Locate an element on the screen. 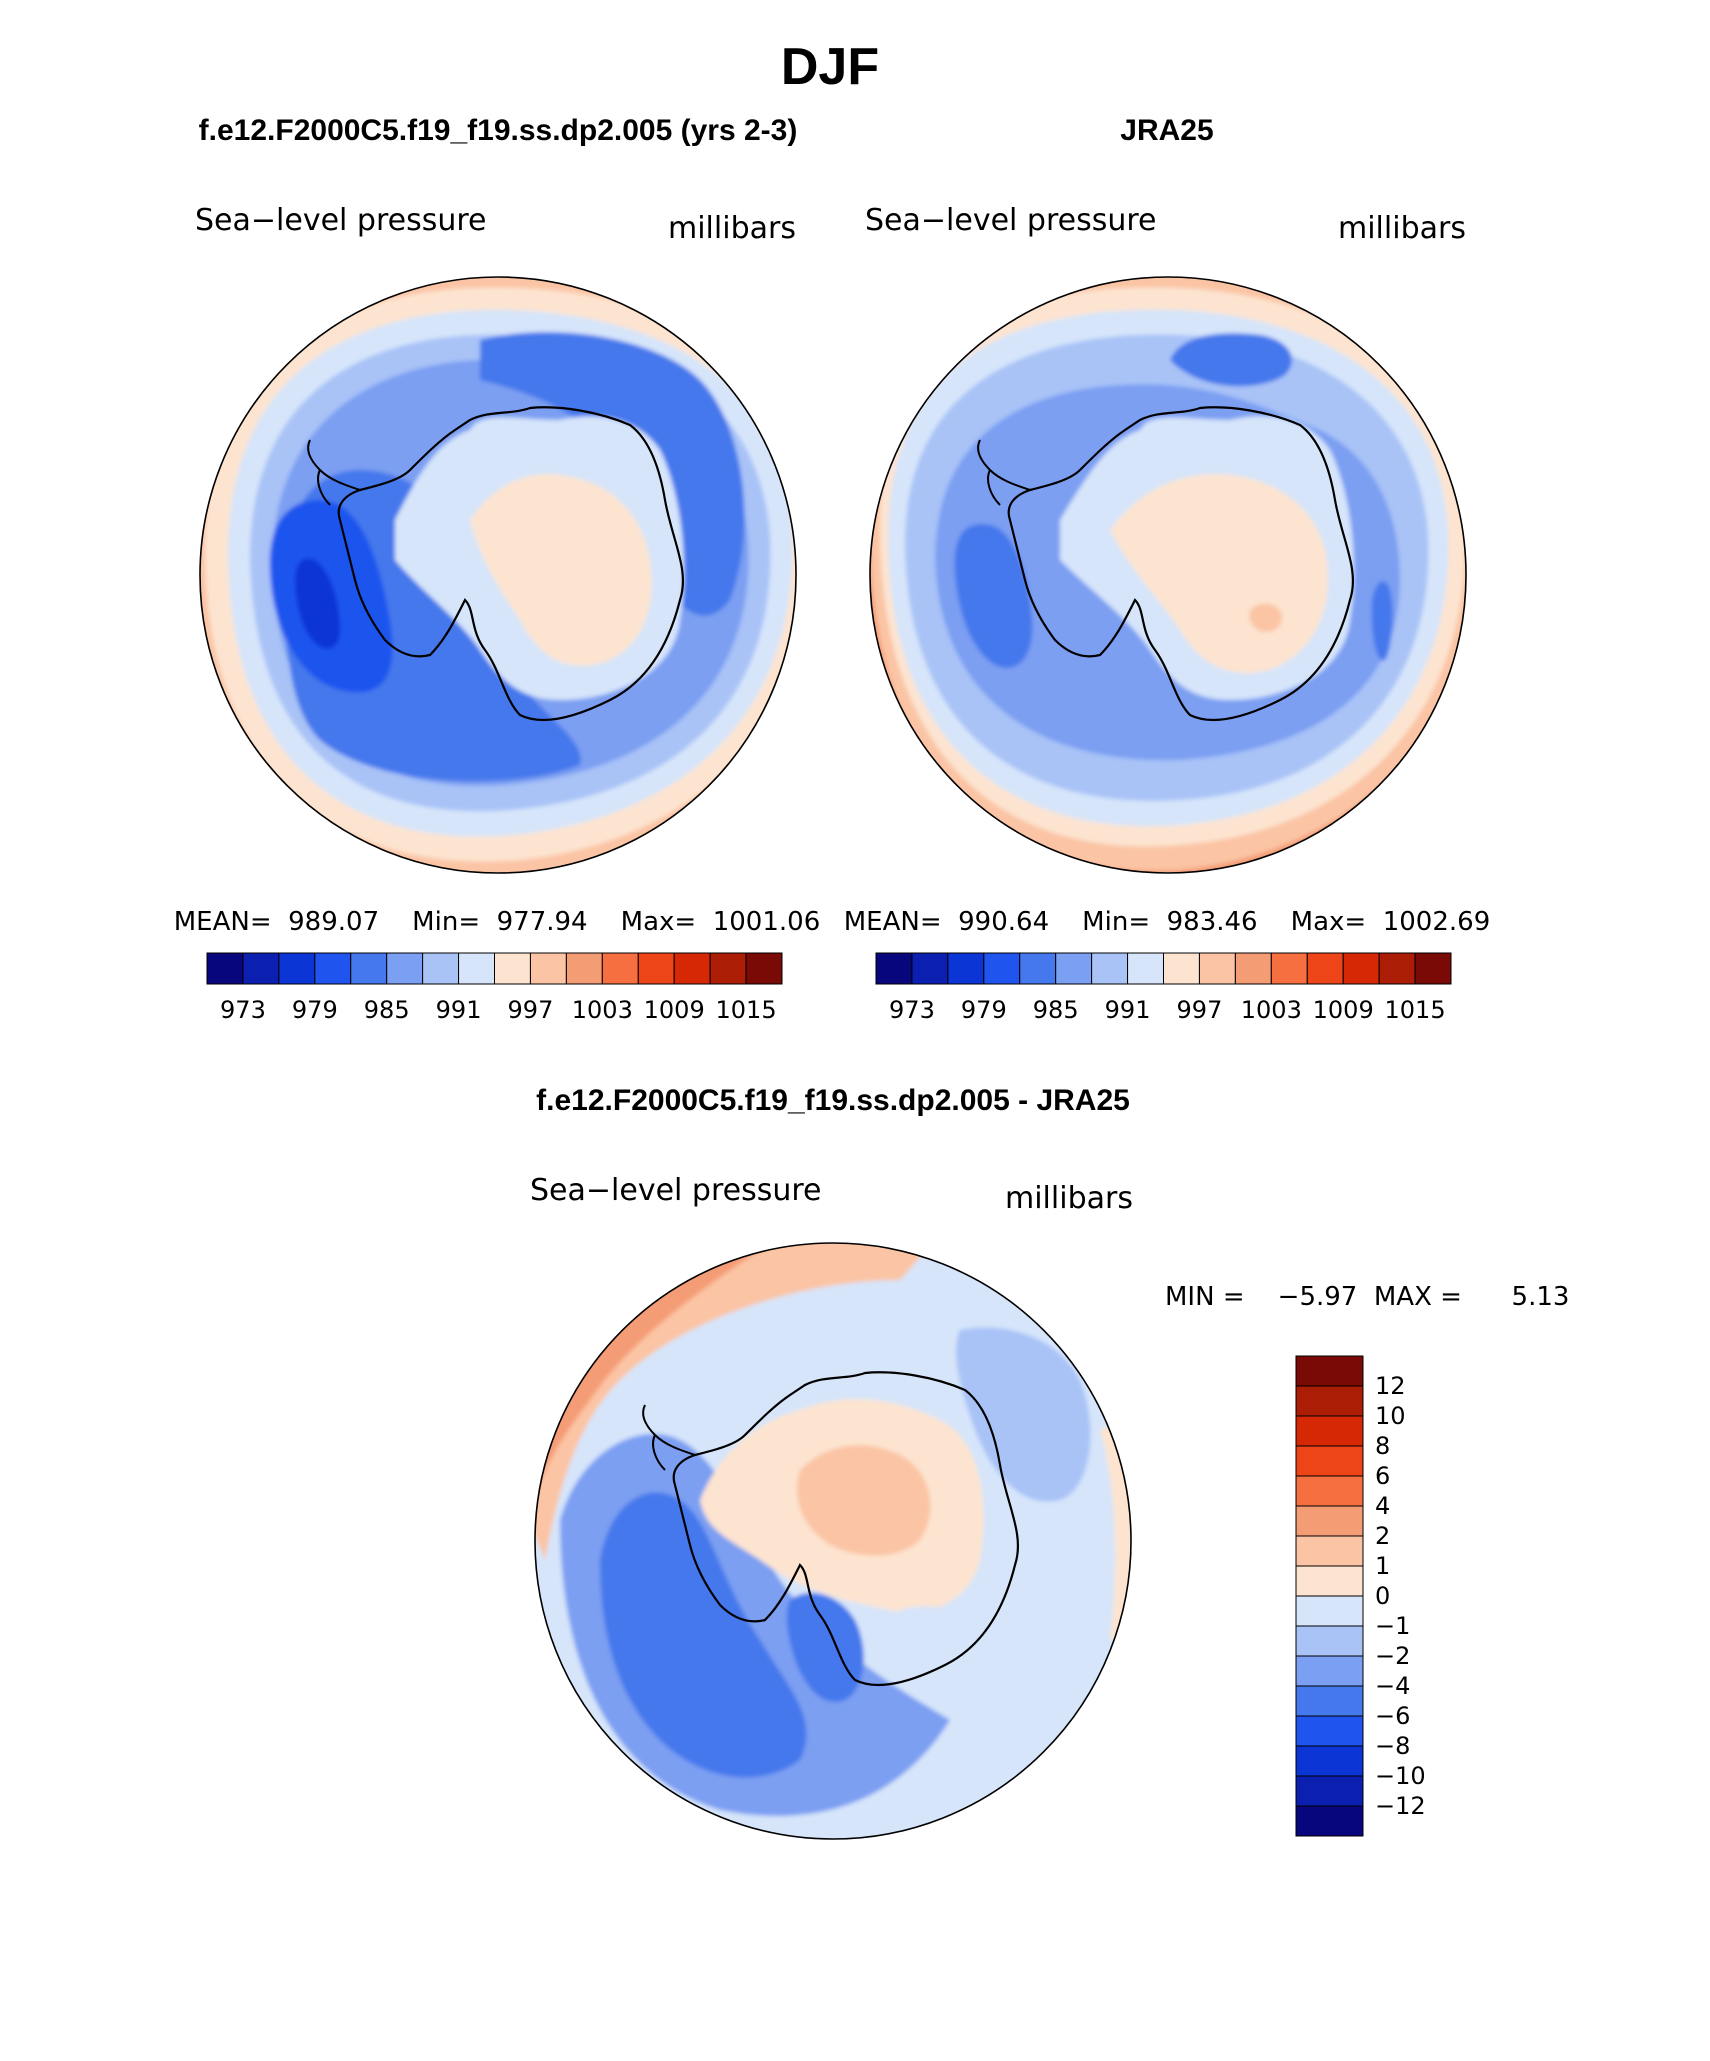  colorbar-tick-label: −8 is located at coordinates (1392, 1746).